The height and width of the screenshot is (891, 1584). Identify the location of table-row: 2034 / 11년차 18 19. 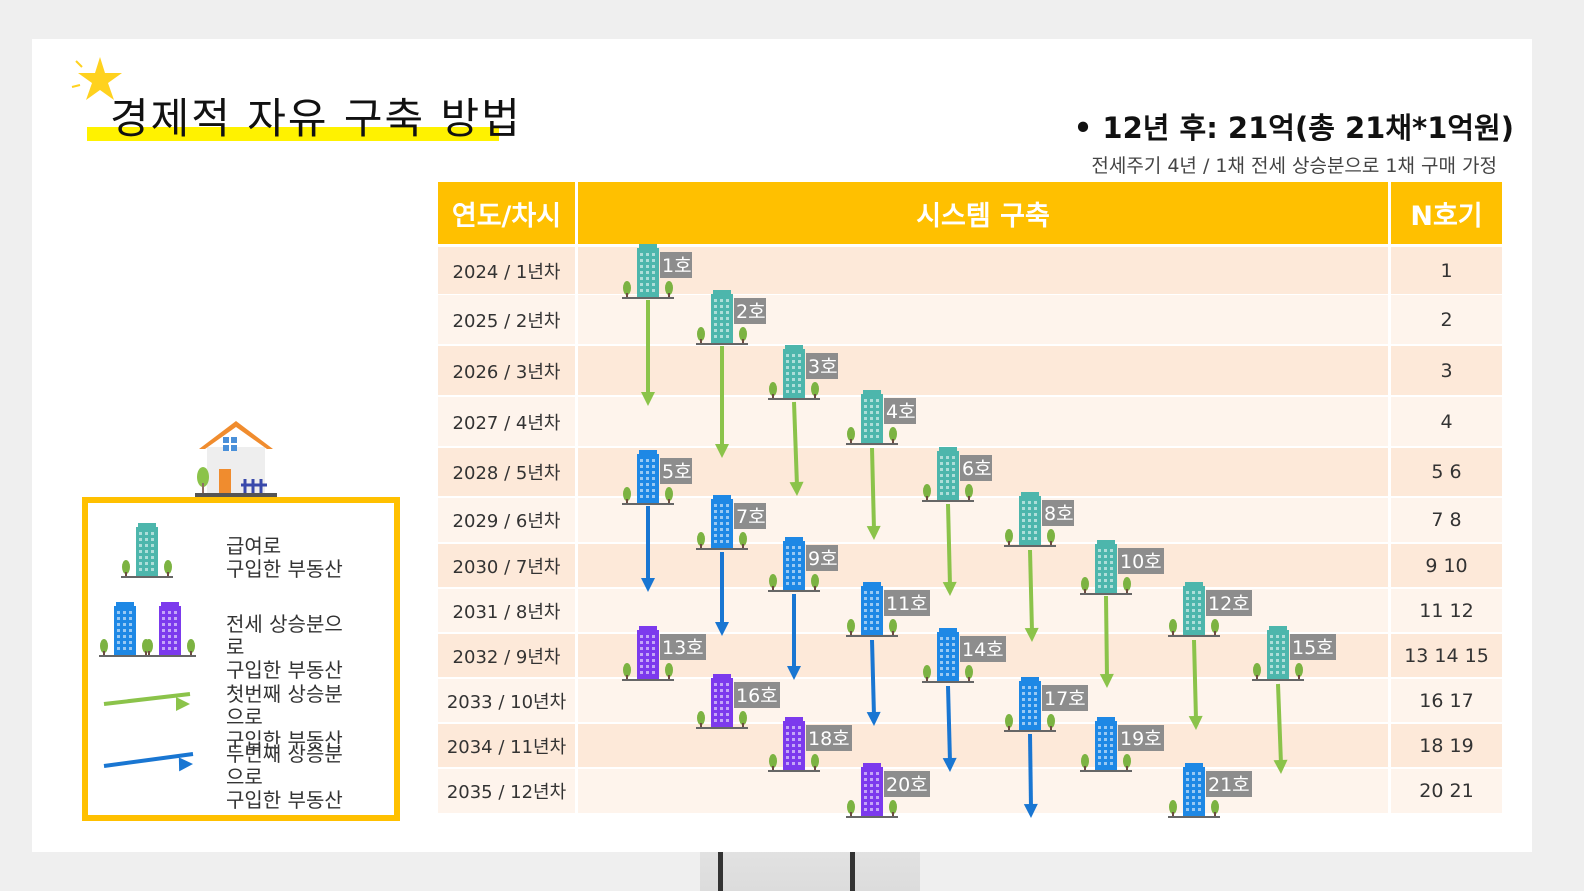
(970, 745).